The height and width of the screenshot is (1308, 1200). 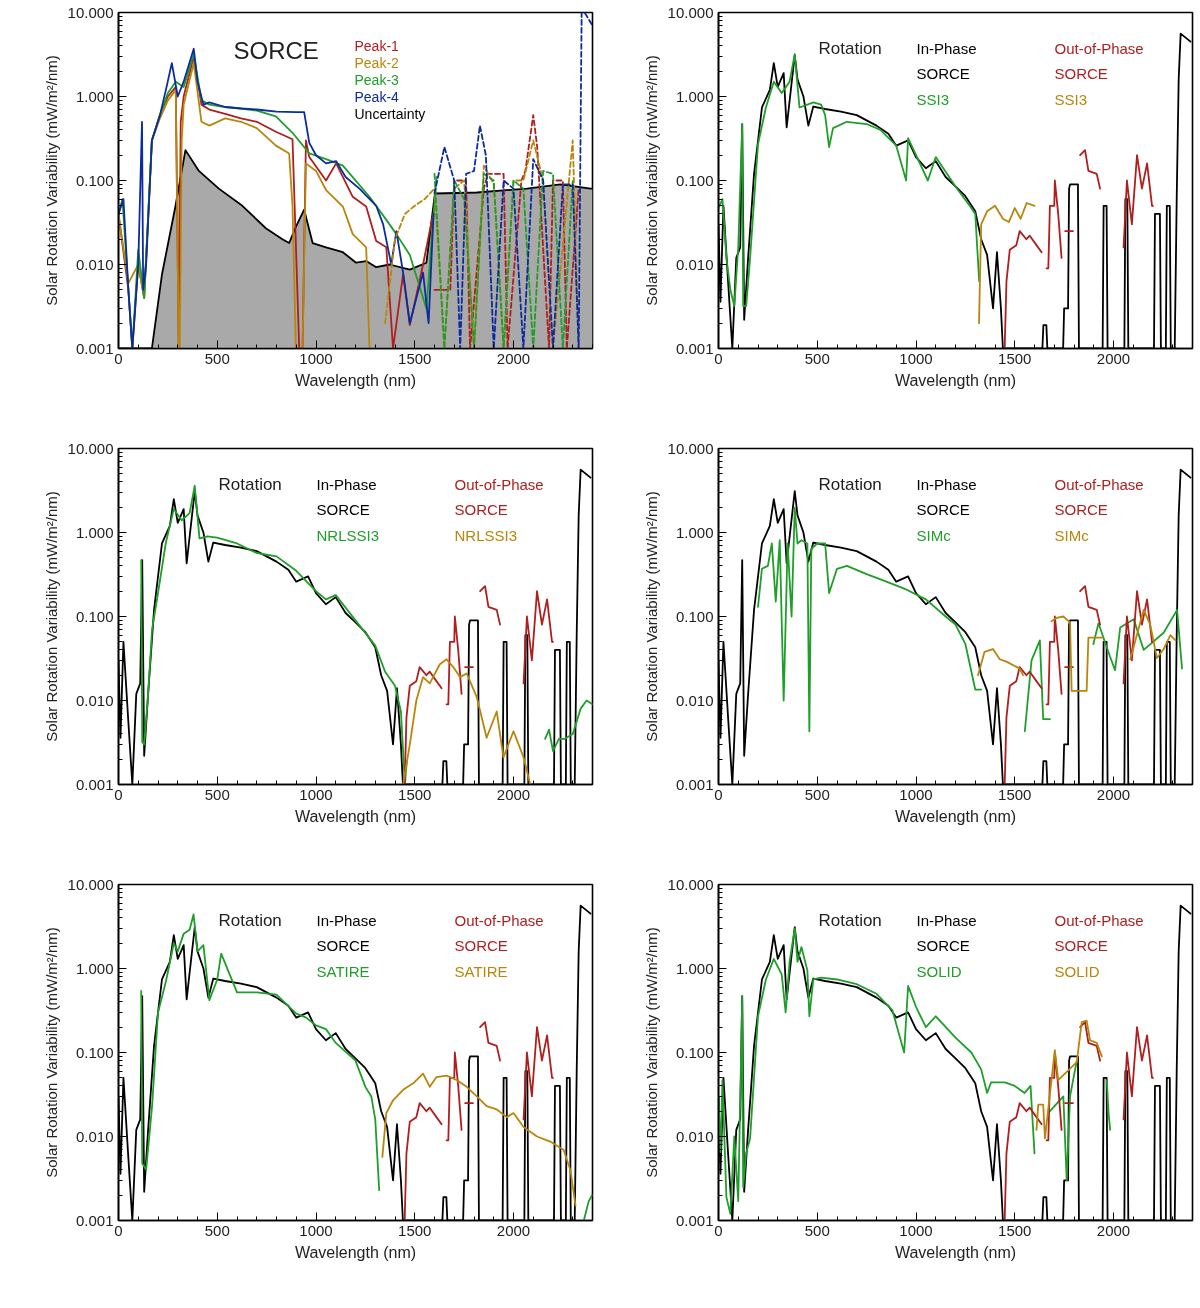 I want to click on text: Peak-1, so click(x=377, y=45).